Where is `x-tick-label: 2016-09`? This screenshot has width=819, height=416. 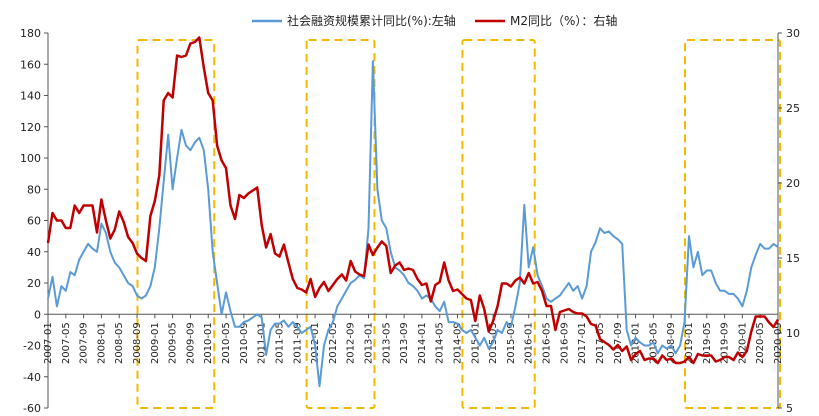
x-tick-label: 2016-09 is located at coordinates (564, 343).